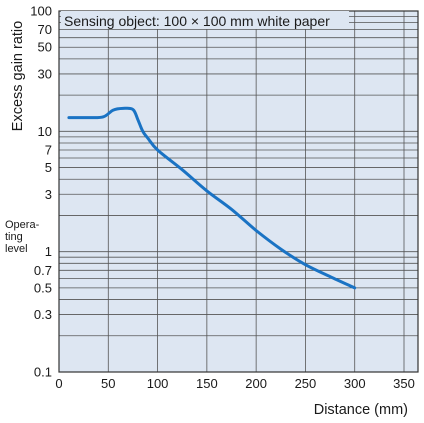  What do you see at coordinates (306, 383) in the screenshot?
I see `x-tick-label: 250` at bounding box center [306, 383].